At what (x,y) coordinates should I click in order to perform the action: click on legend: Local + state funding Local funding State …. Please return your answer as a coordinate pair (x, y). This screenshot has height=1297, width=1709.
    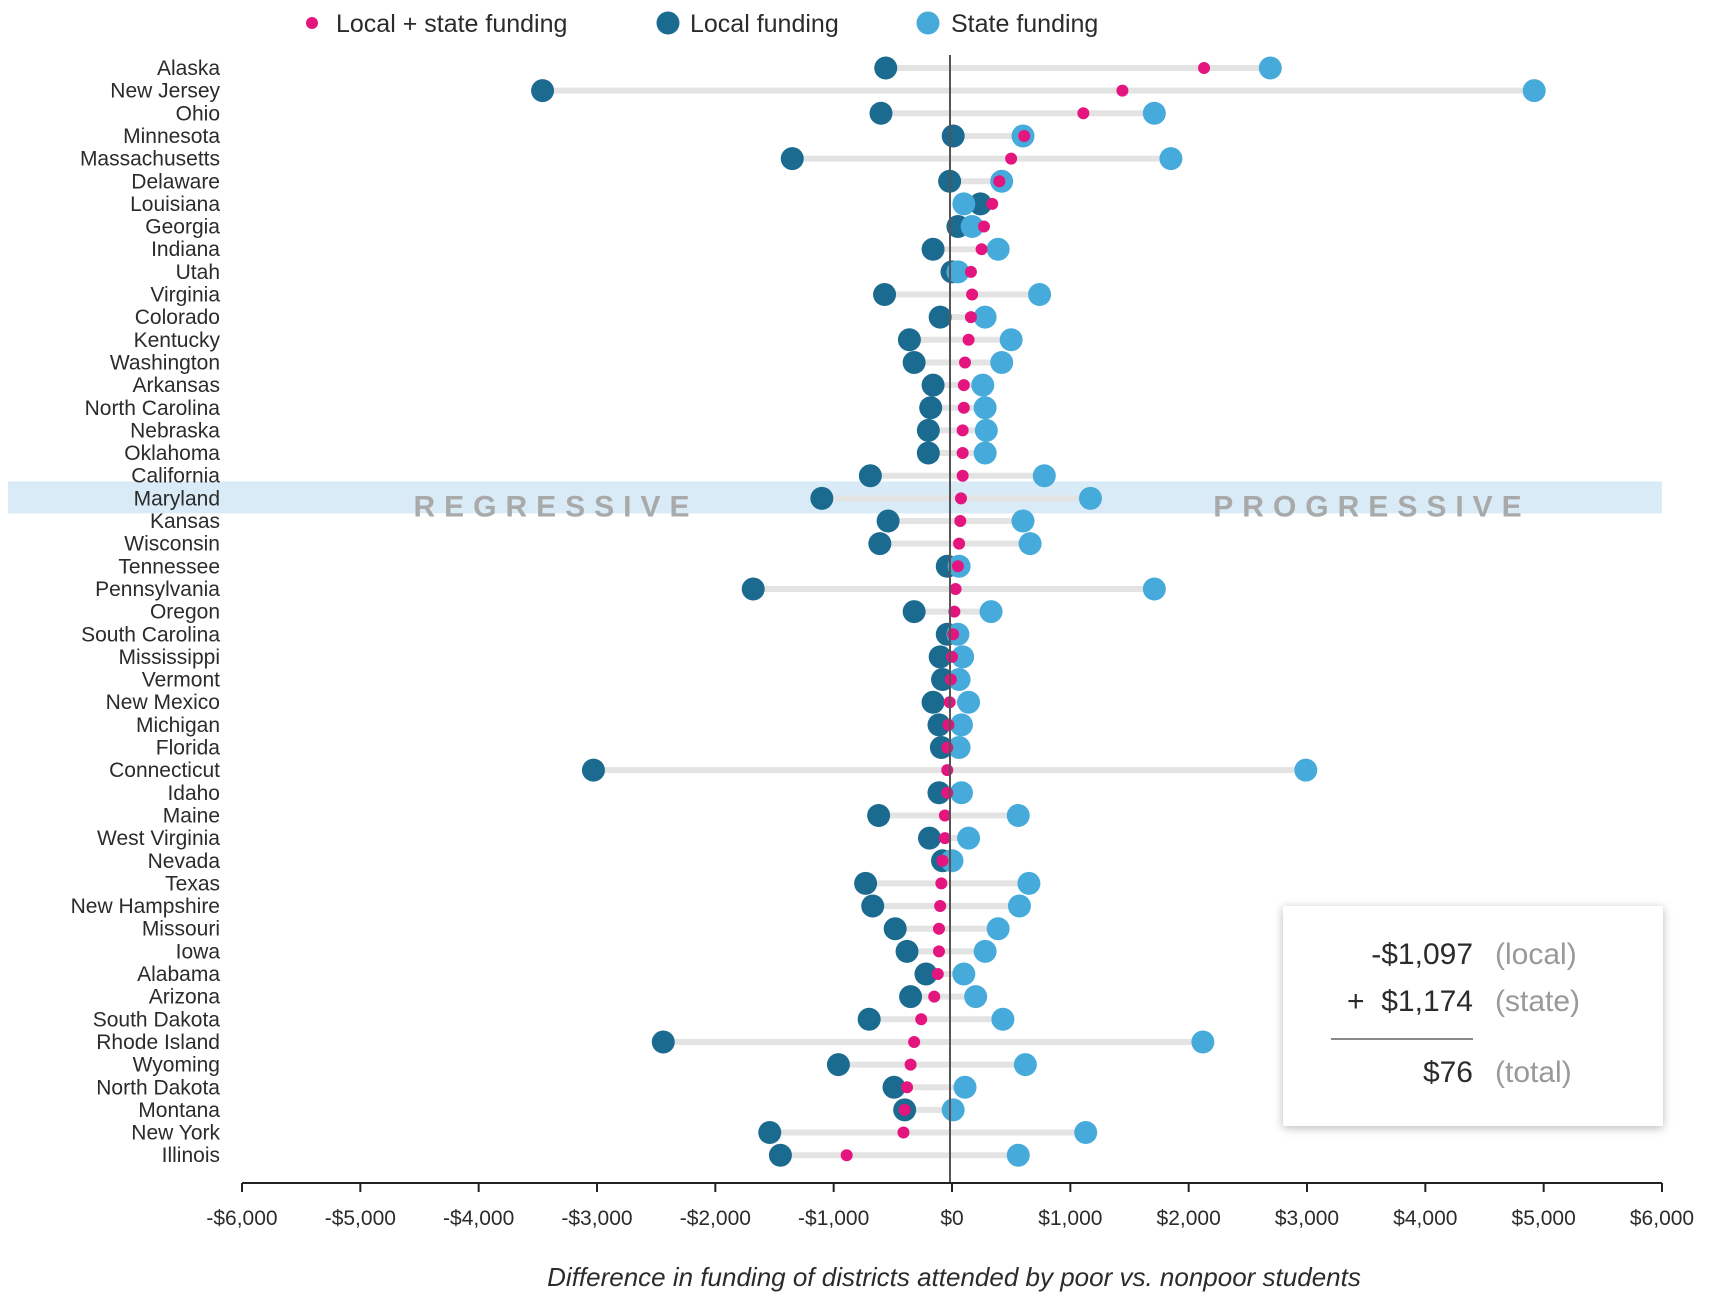
    Looking at the image, I should click on (702, 24).